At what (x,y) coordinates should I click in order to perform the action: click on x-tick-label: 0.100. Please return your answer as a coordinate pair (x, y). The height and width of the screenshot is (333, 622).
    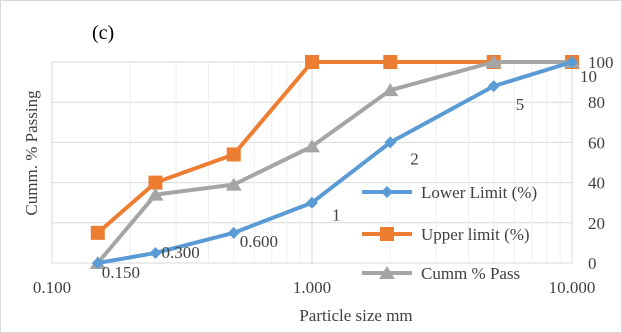
    Looking at the image, I should click on (52, 287).